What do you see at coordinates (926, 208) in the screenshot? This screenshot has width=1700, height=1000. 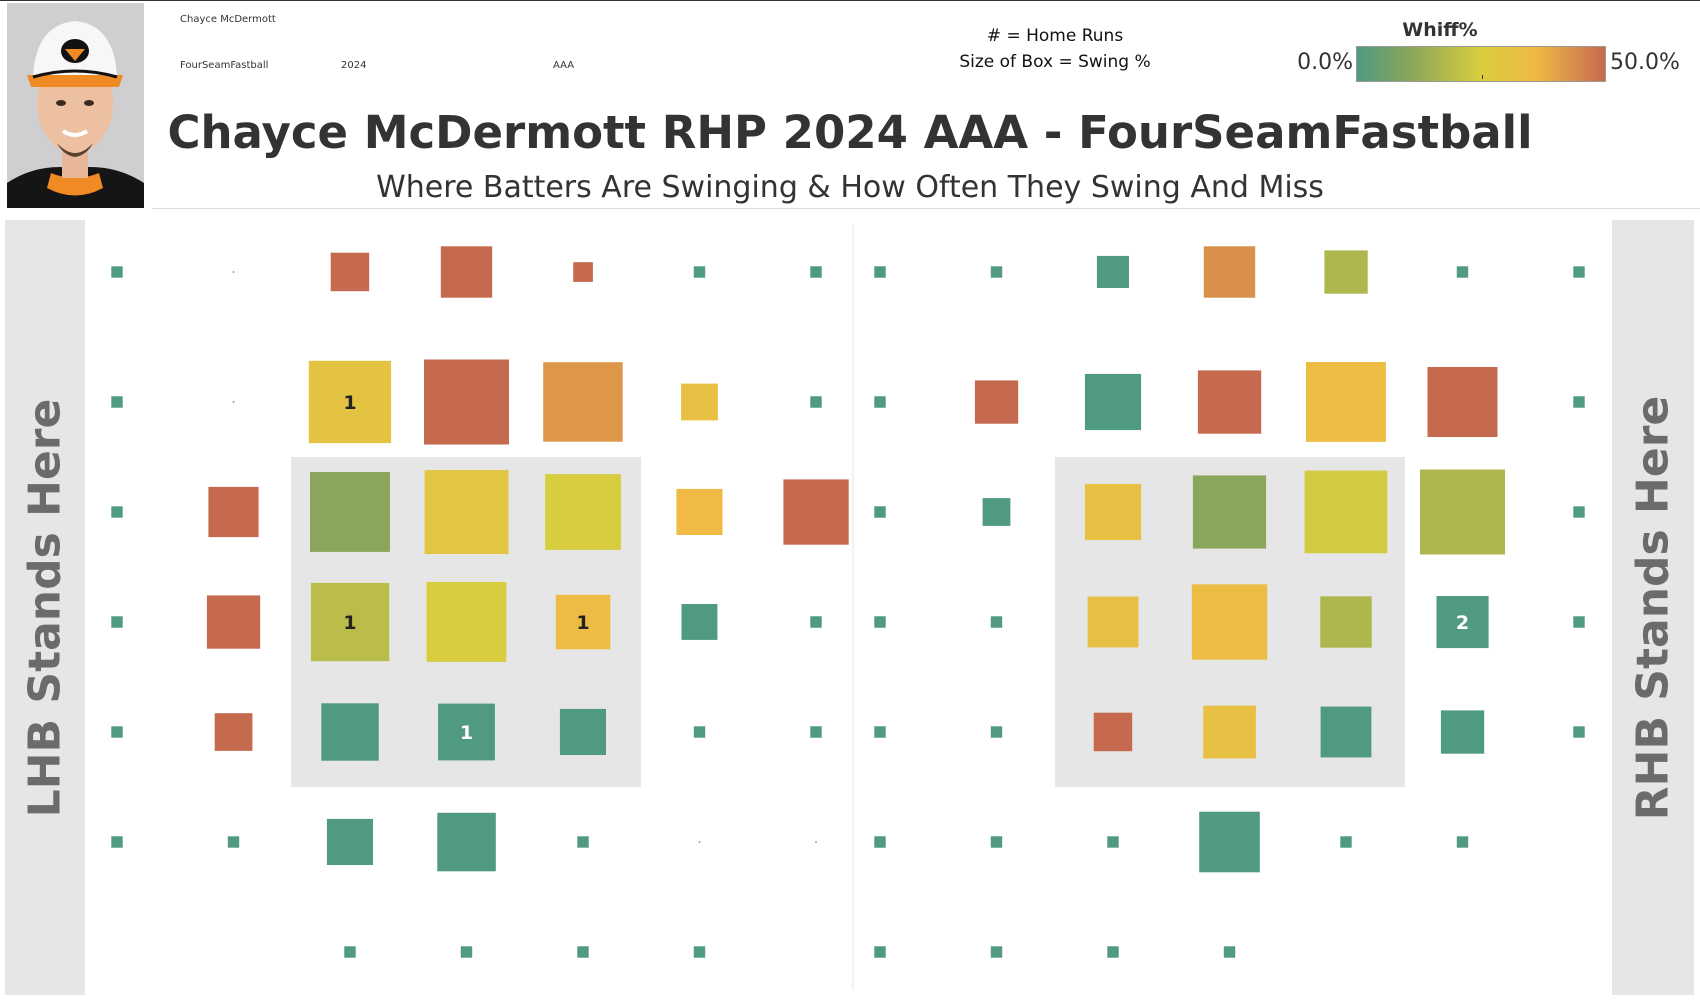 I see `header-divider` at bounding box center [926, 208].